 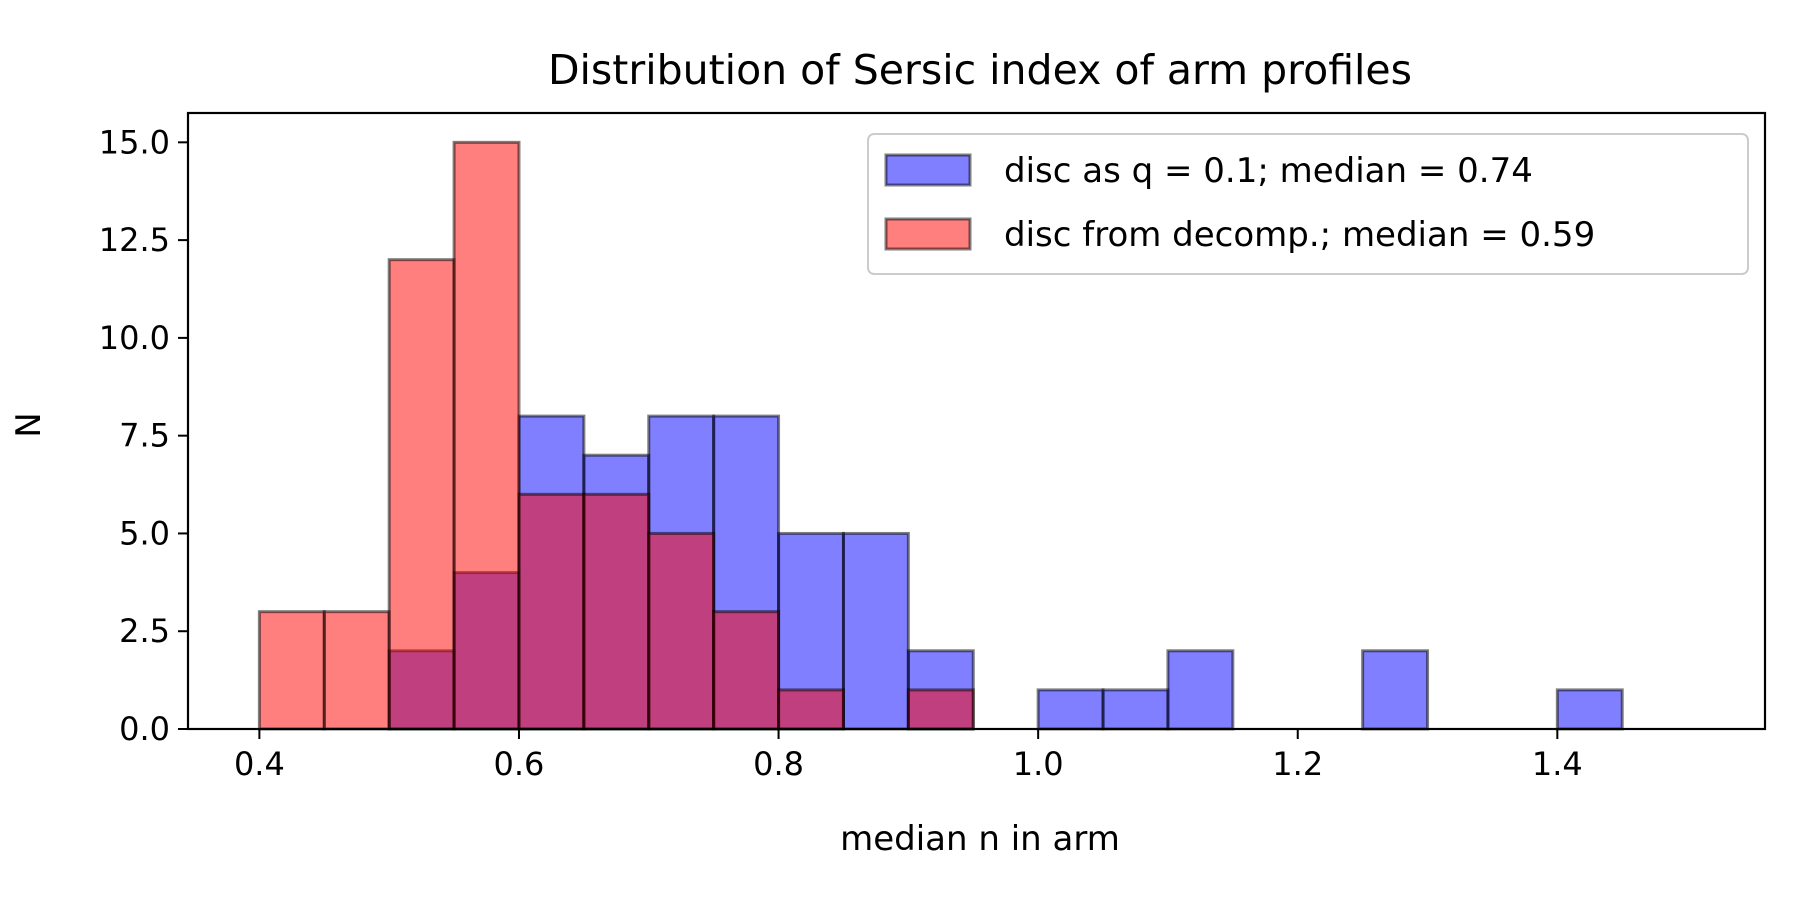 What do you see at coordinates (519, 764) in the screenshot?
I see `x-tick-label-1: 0.6` at bounding box center [519, 764].